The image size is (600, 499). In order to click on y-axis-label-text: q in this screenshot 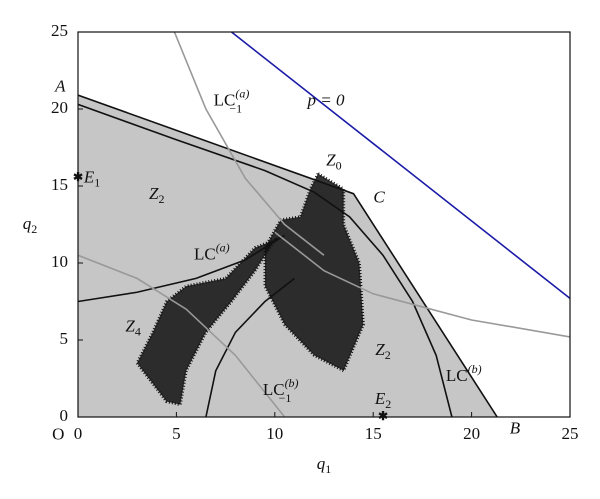, I will do `click(27, 223)`.